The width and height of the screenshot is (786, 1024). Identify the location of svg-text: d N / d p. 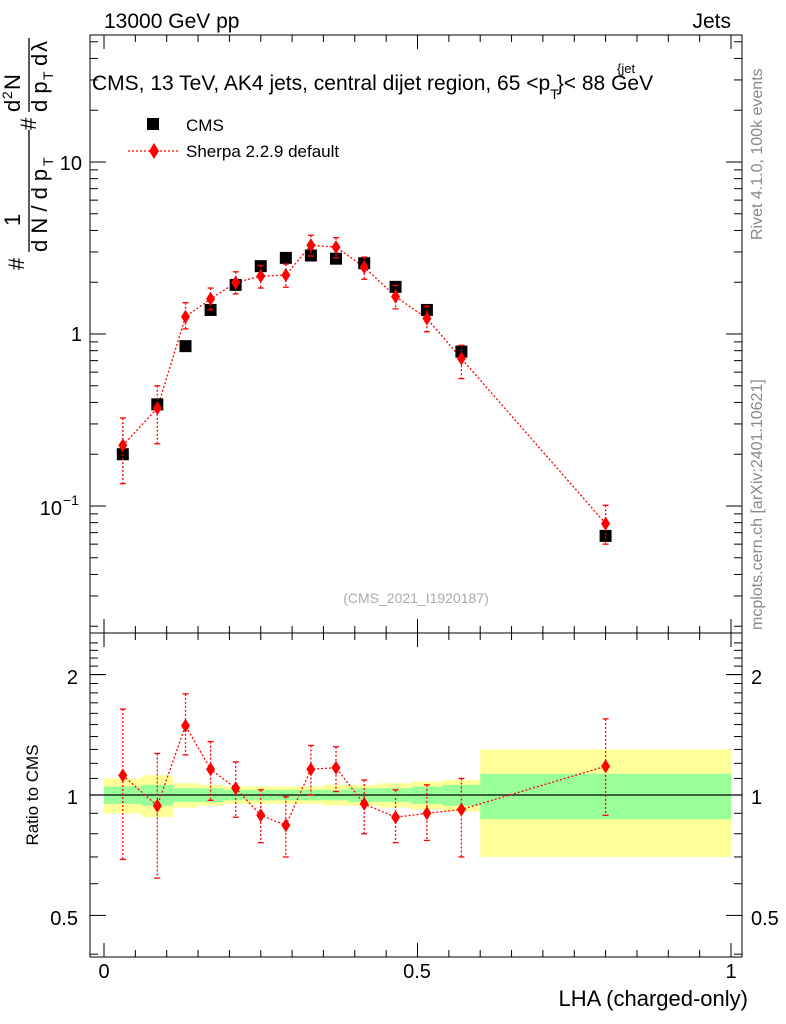
(39, 210).